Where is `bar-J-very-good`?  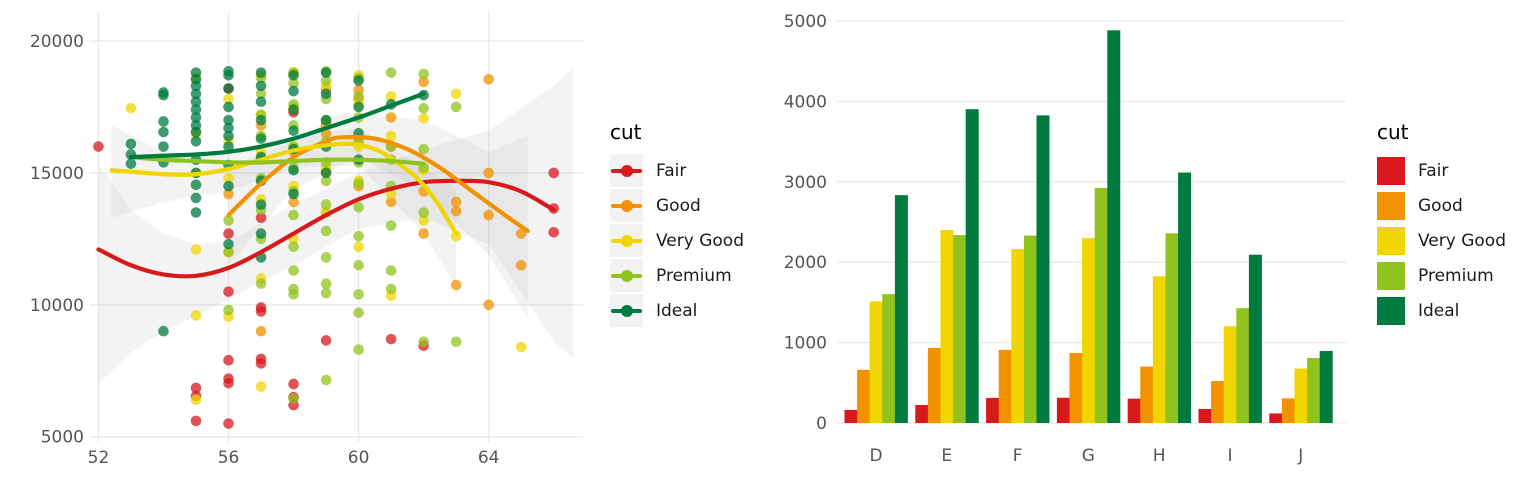
bar-J-very-good is located at coordinates (1301, 395).